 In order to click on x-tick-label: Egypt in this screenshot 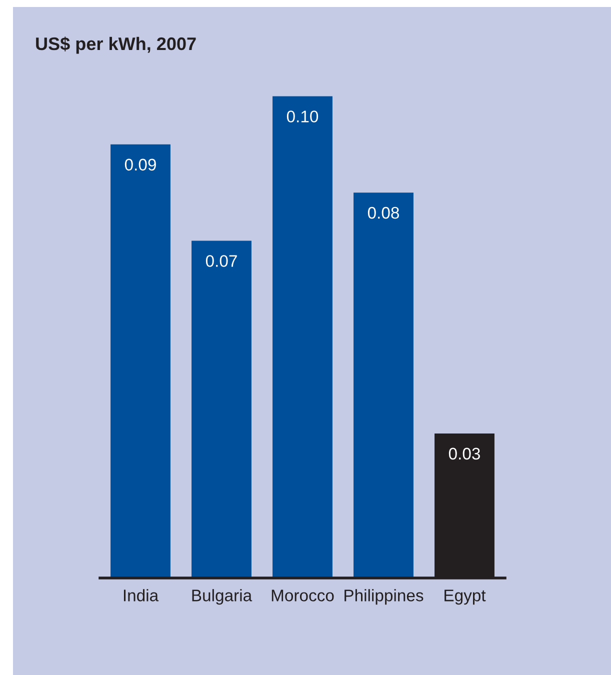, I will do `click(465, 597)`.